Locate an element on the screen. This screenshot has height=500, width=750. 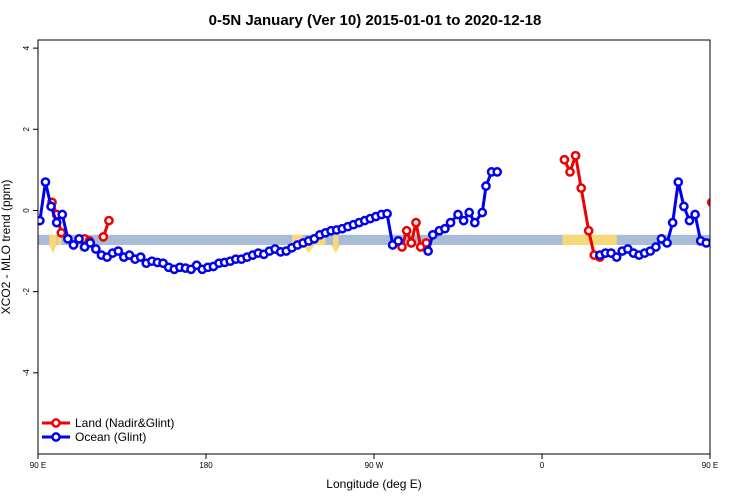
y-tick-label: 2 is located at coordinates (26, 129).